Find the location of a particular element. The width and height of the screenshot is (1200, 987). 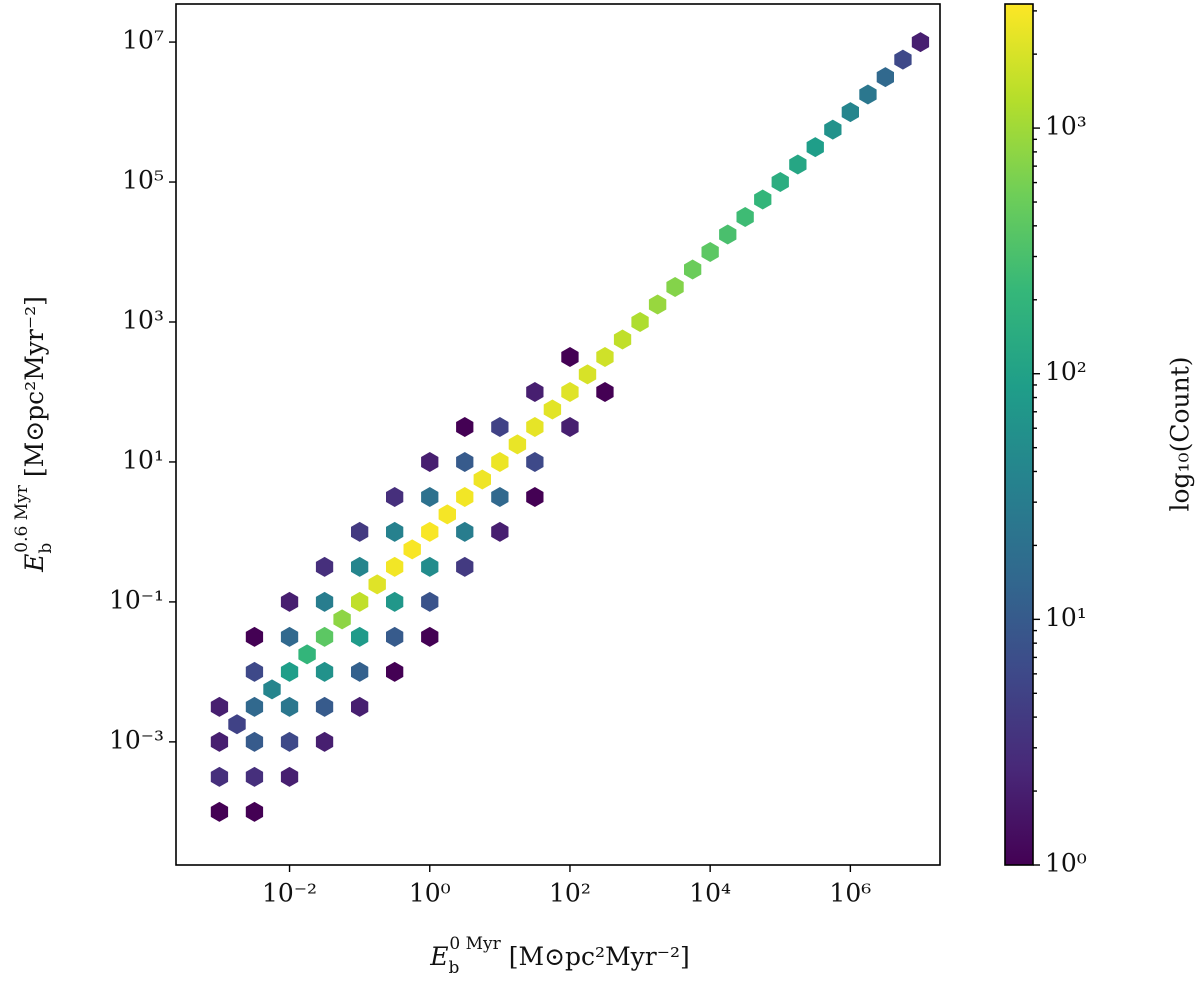

y-tick-label: 10⁻¹ is located at coordinates (136, 599).